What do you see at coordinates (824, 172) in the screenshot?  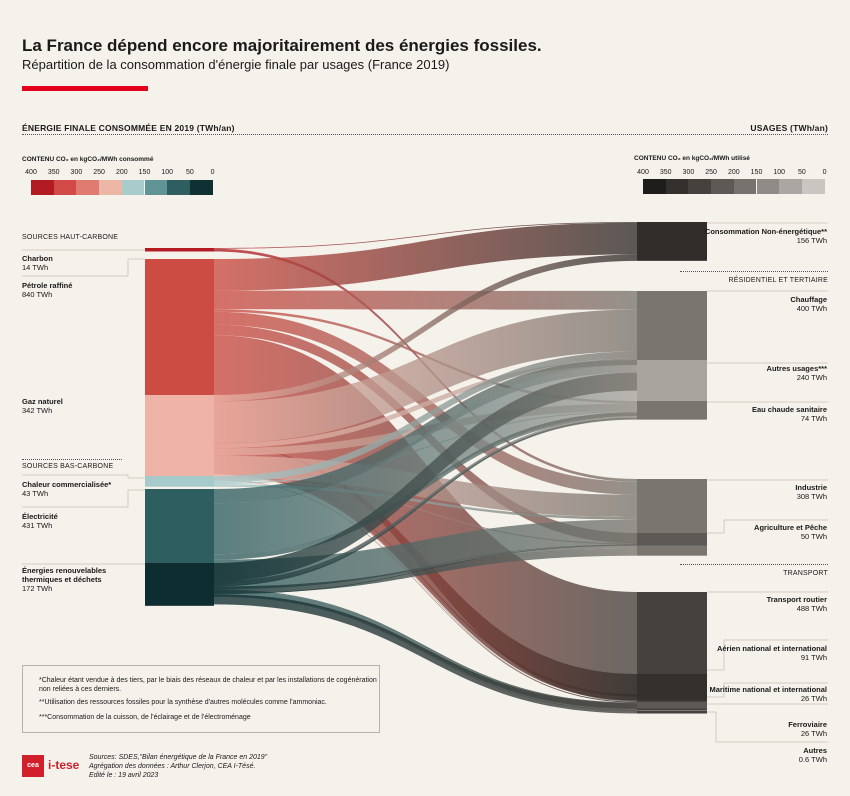 I see `right-scale-tick: 0` at bounding box center [824, 172].